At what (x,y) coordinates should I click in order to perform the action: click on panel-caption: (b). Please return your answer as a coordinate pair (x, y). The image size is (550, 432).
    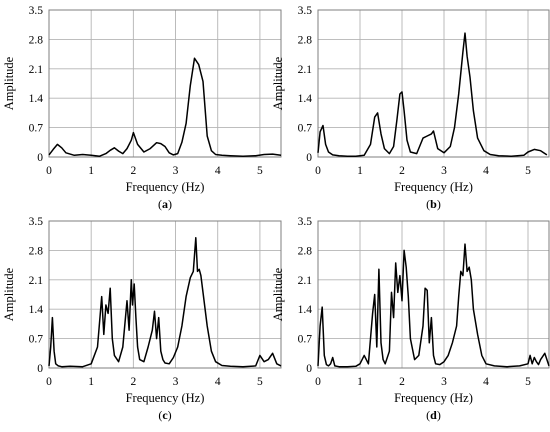
    Looking at the image, I should click on (433, 204).